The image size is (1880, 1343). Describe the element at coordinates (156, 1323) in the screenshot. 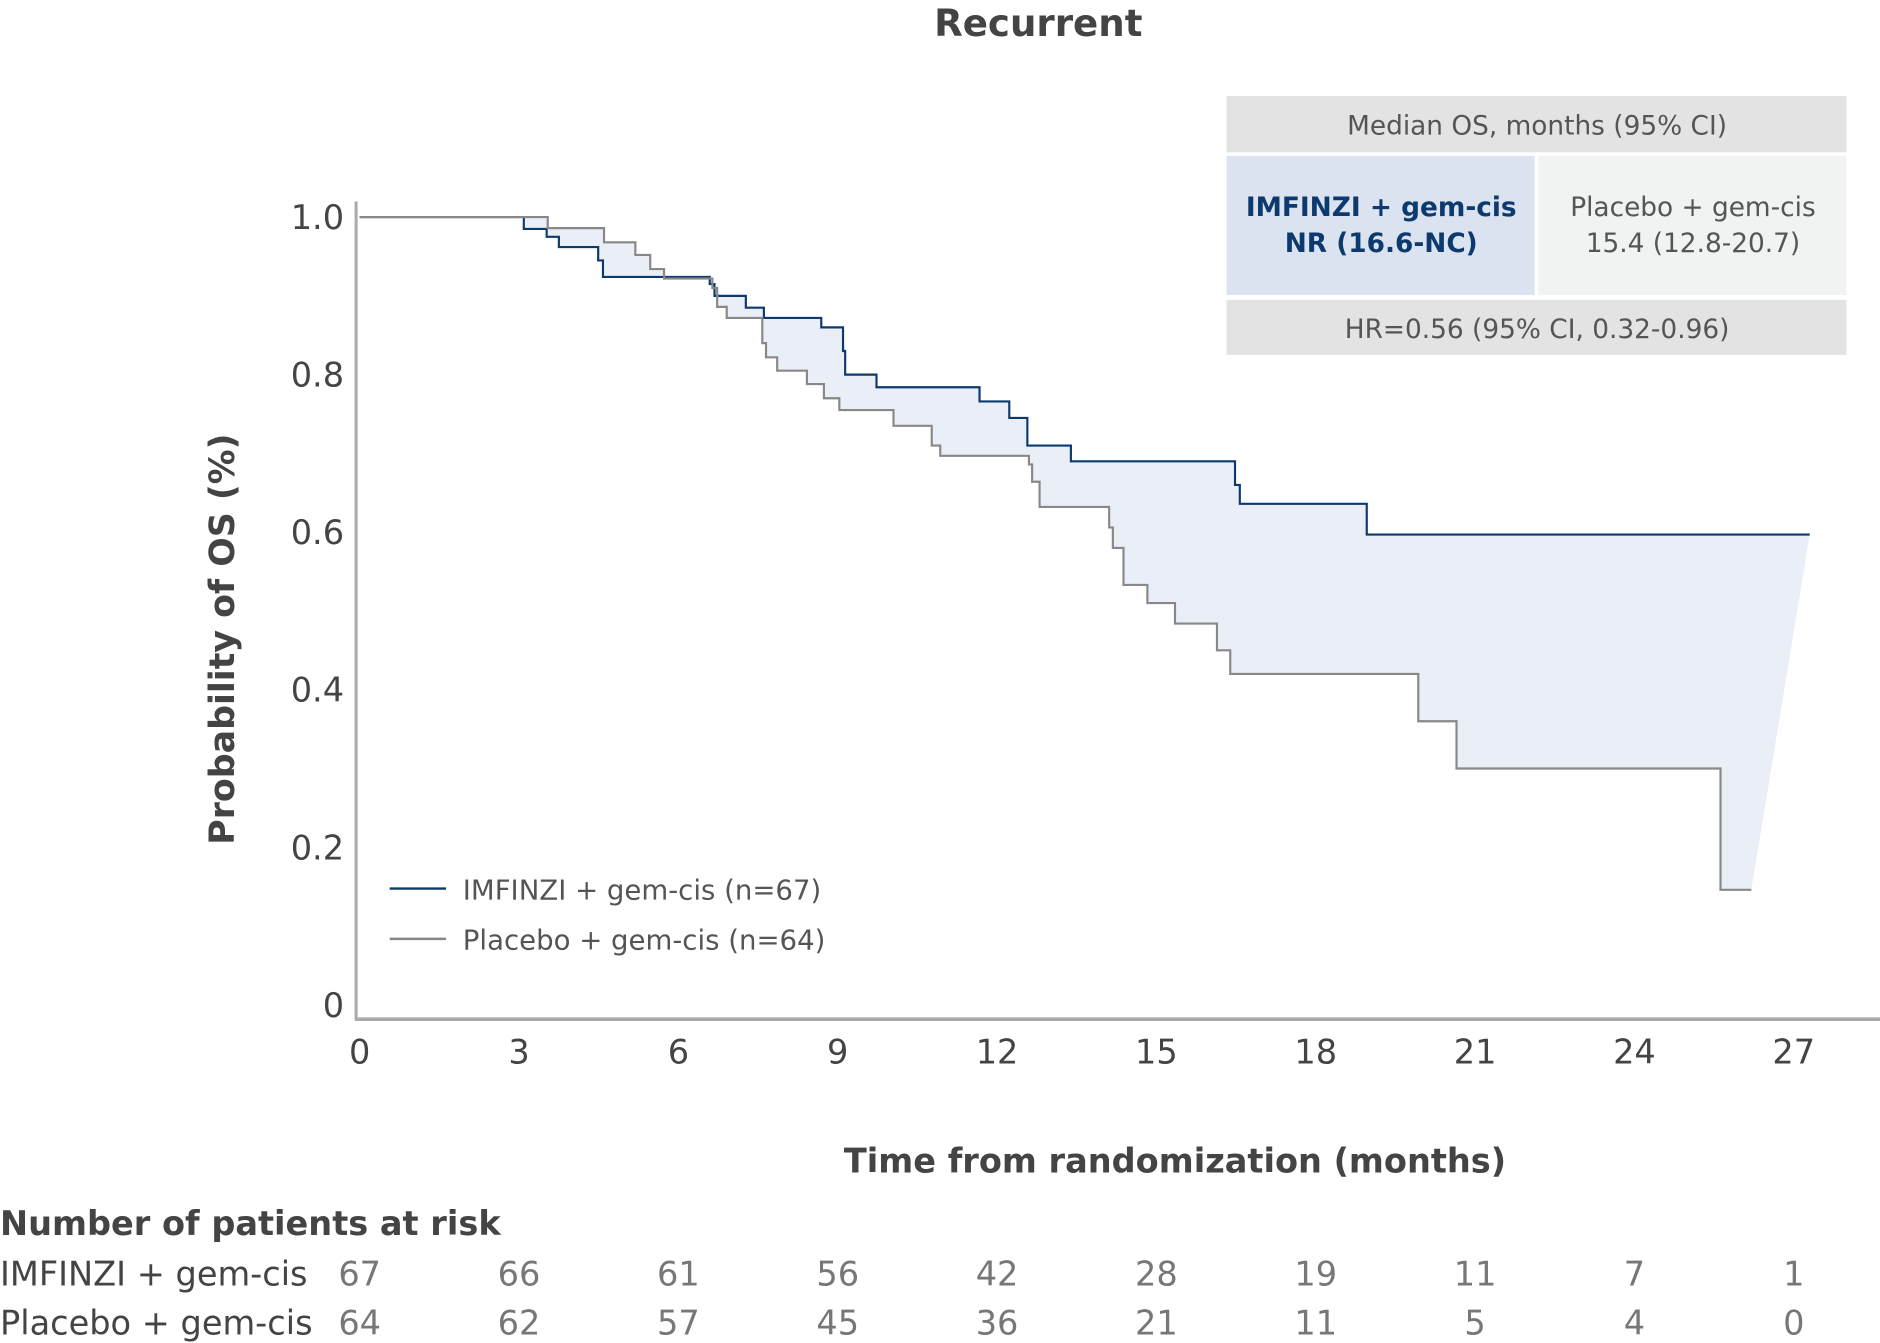

I see `at-risk-label-placebo: Placebo + gem-cis` at that location.